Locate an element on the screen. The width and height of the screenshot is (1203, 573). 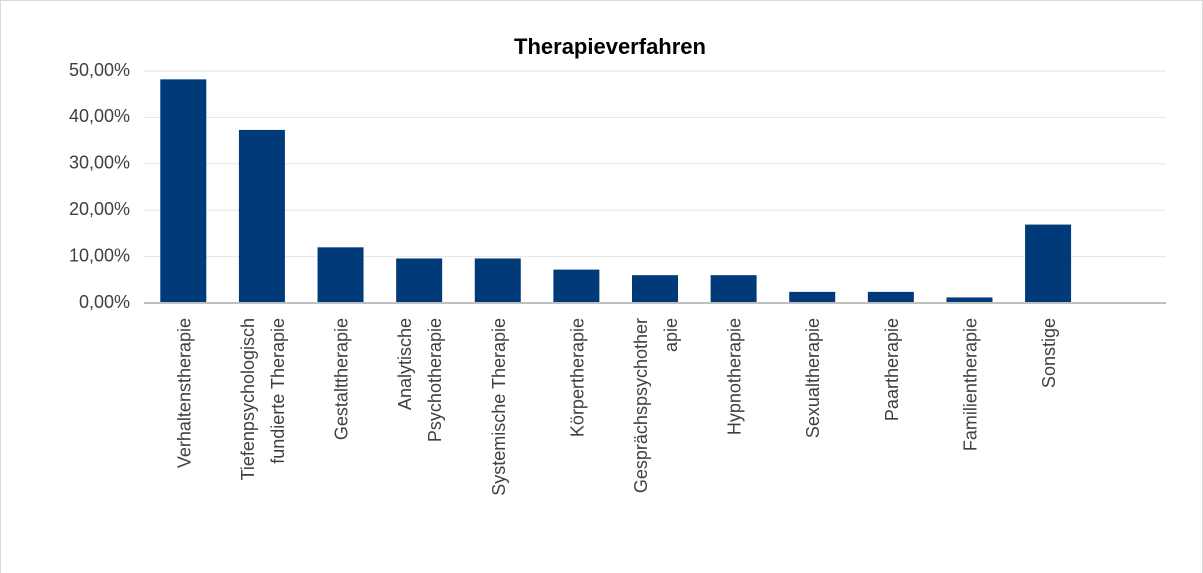
x-tick-label: Analytische Psychotherapie is located at coordinates (420, 380).